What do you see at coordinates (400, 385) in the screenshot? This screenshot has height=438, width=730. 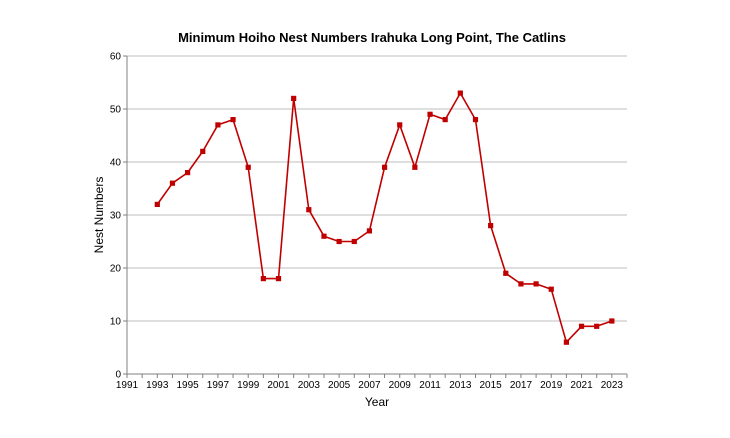 I see `x-tick-label: 2009` at bounding box center [400, 385].